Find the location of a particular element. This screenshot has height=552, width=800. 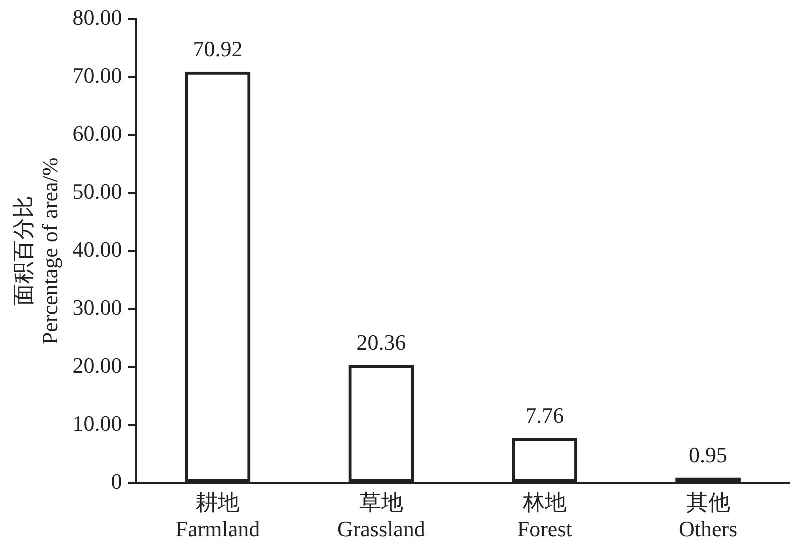

x-tick-label: 其他 Others is located at coordinates (708, 516).